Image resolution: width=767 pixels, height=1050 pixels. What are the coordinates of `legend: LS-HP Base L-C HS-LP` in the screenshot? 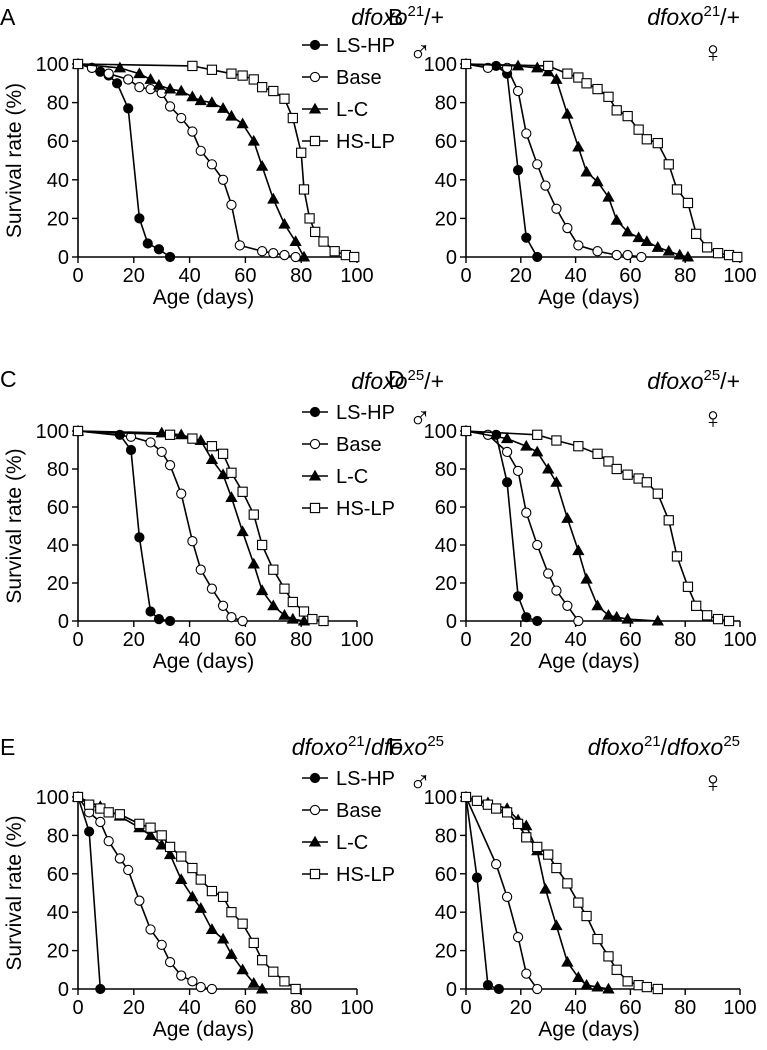 It's located at (348, 827).